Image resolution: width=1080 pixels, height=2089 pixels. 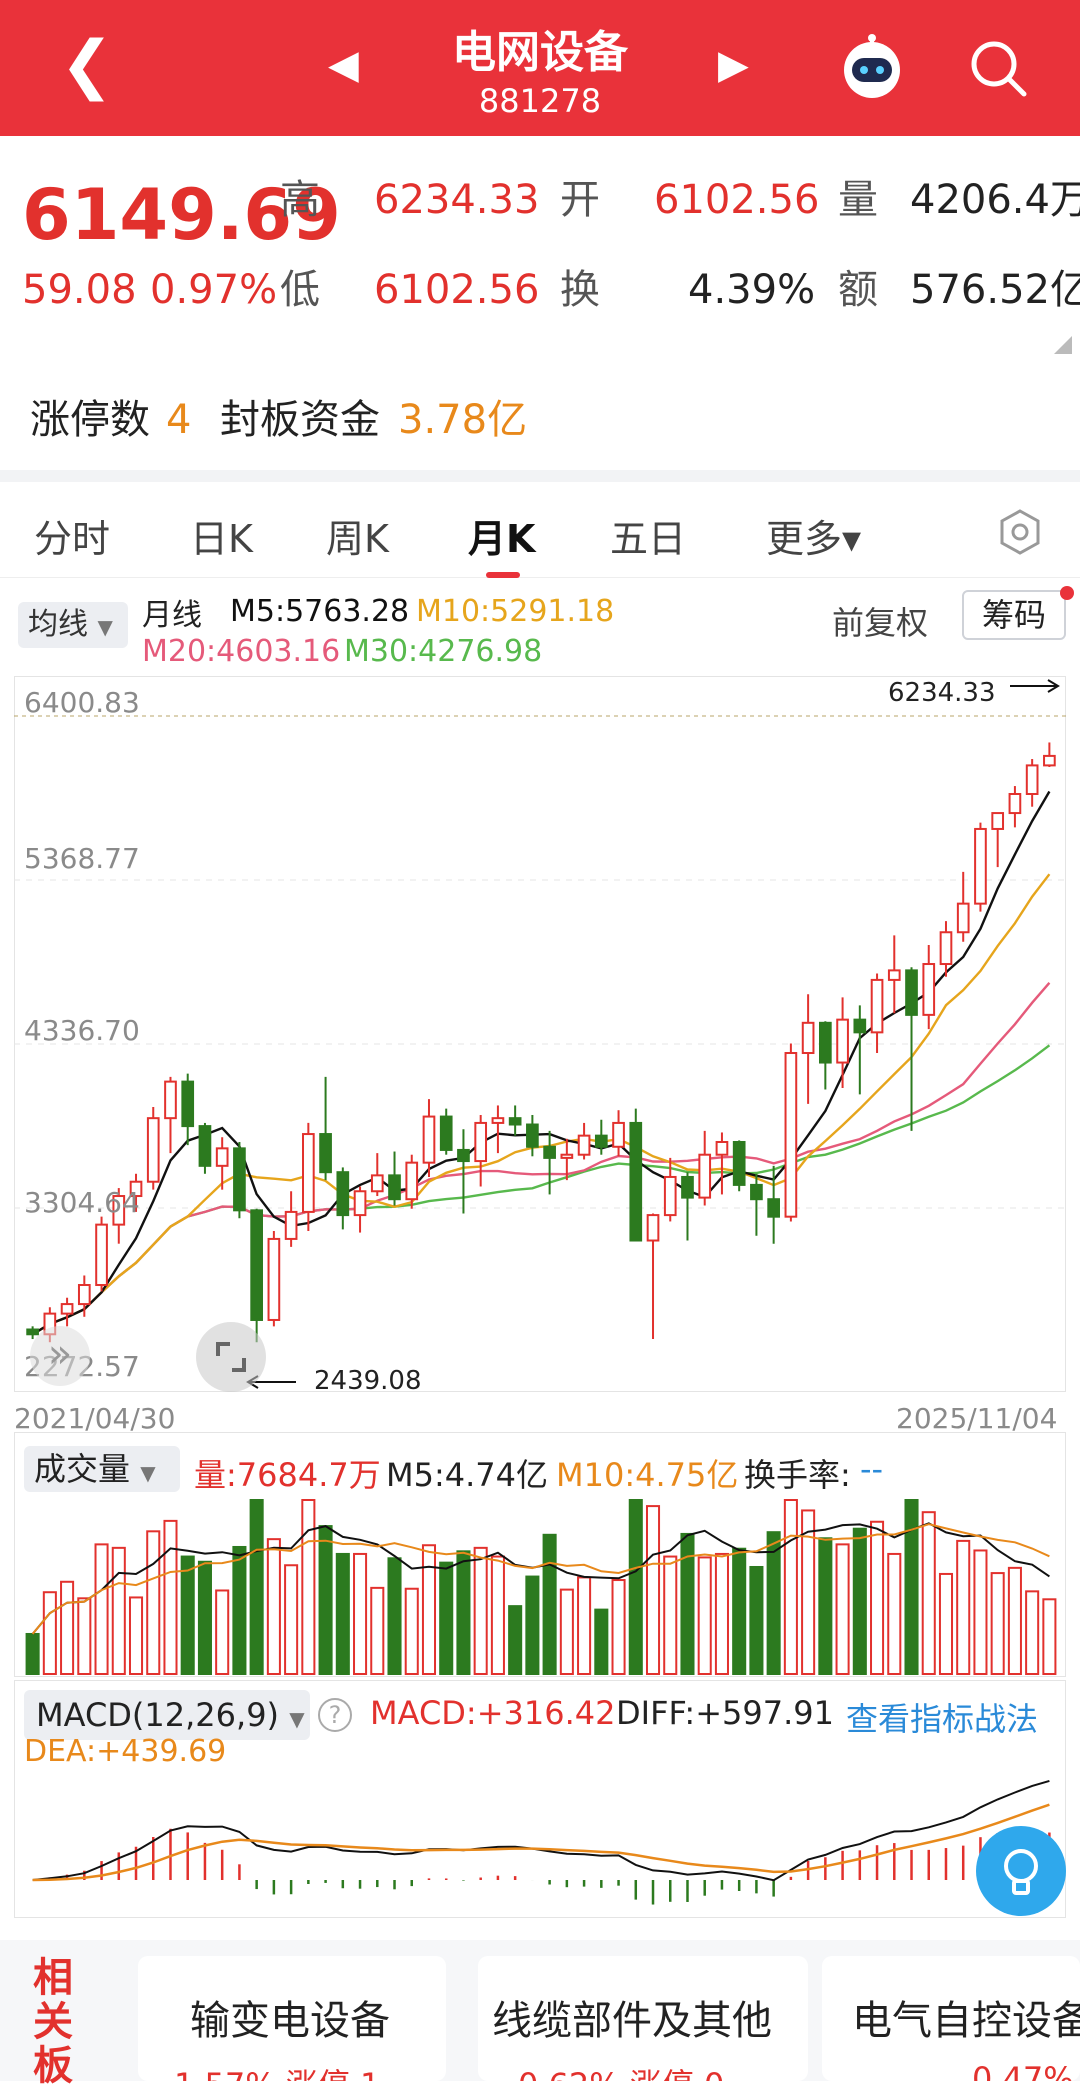 I want to click on tab-daily-k: 日K, so click(x=221, y=539).